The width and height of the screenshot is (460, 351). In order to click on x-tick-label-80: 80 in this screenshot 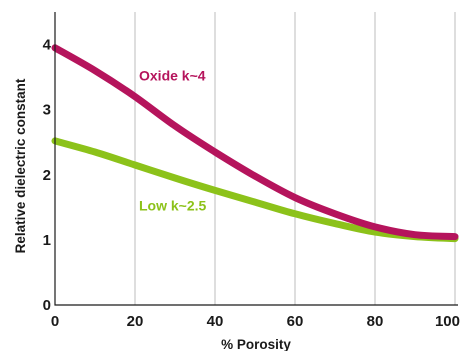, I will do `click(375, 321)`.